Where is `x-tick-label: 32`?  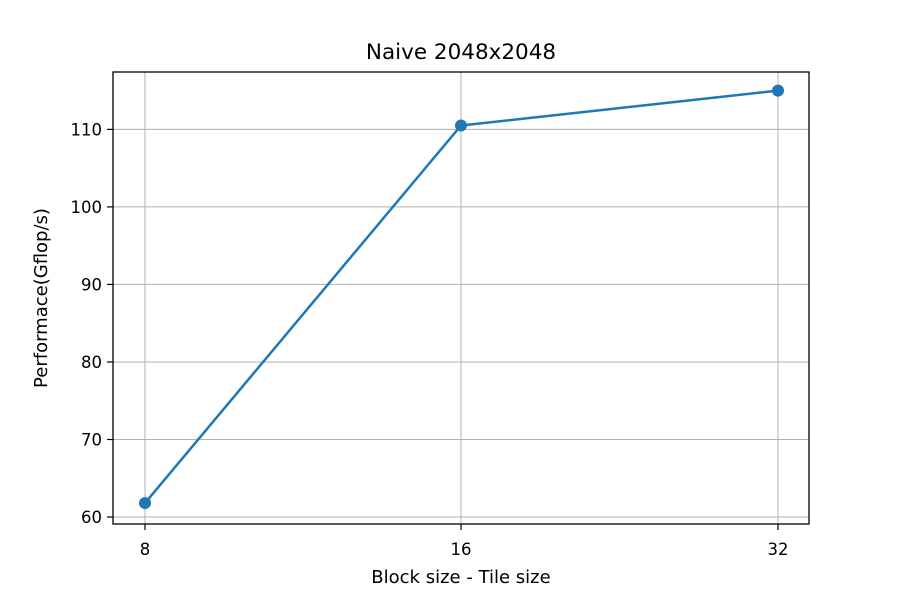
x-tick-label: 32 is located at coordinates (778, 549).